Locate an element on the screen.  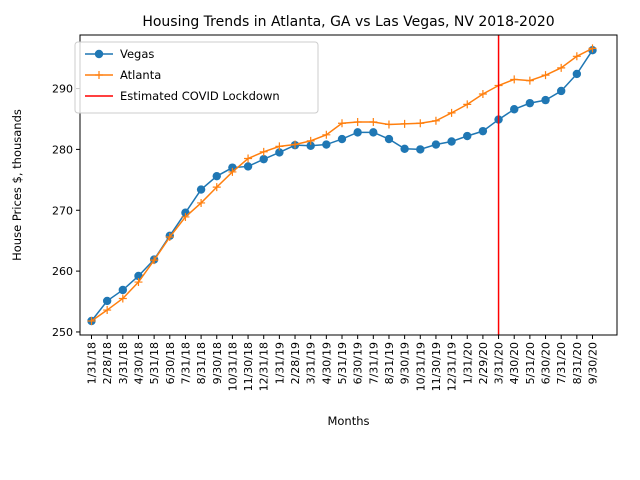
legend: Vegas Atlanta Estimated COVID Lockdown is located at coordinates (196, 77).